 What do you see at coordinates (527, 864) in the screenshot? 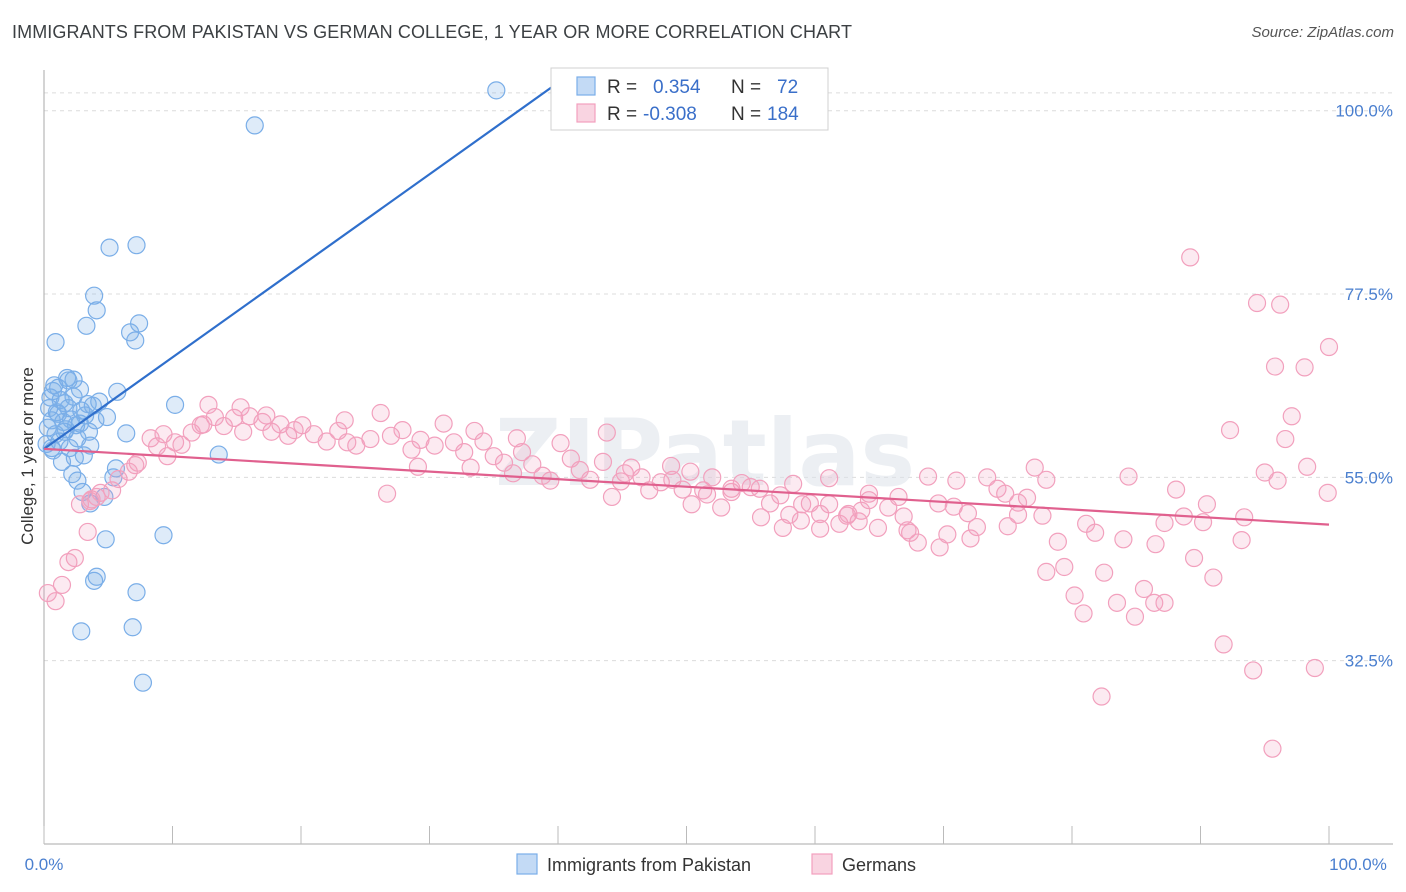
I see `bottom-legend-swatch-pakistan` at bounding box center [527, 864].